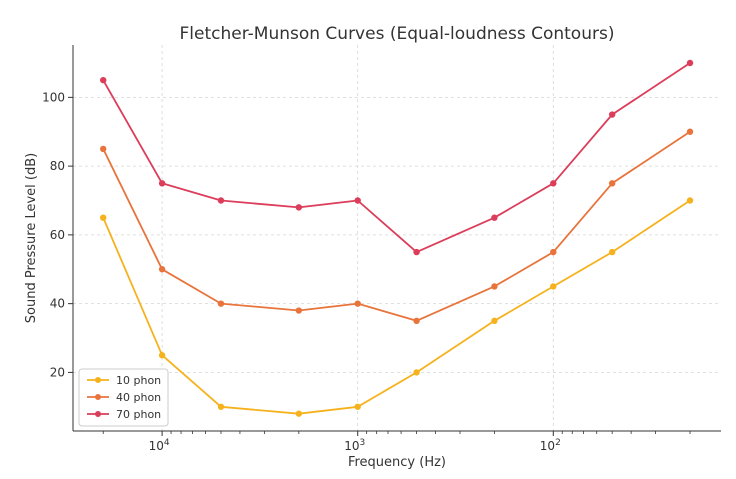 The width and height of the screenshot is (736, 479). Describe the element at coordinates (31, 238) in the screenshot. I see `y-axis-label: Sound Pressure Level (dB)` at that location.